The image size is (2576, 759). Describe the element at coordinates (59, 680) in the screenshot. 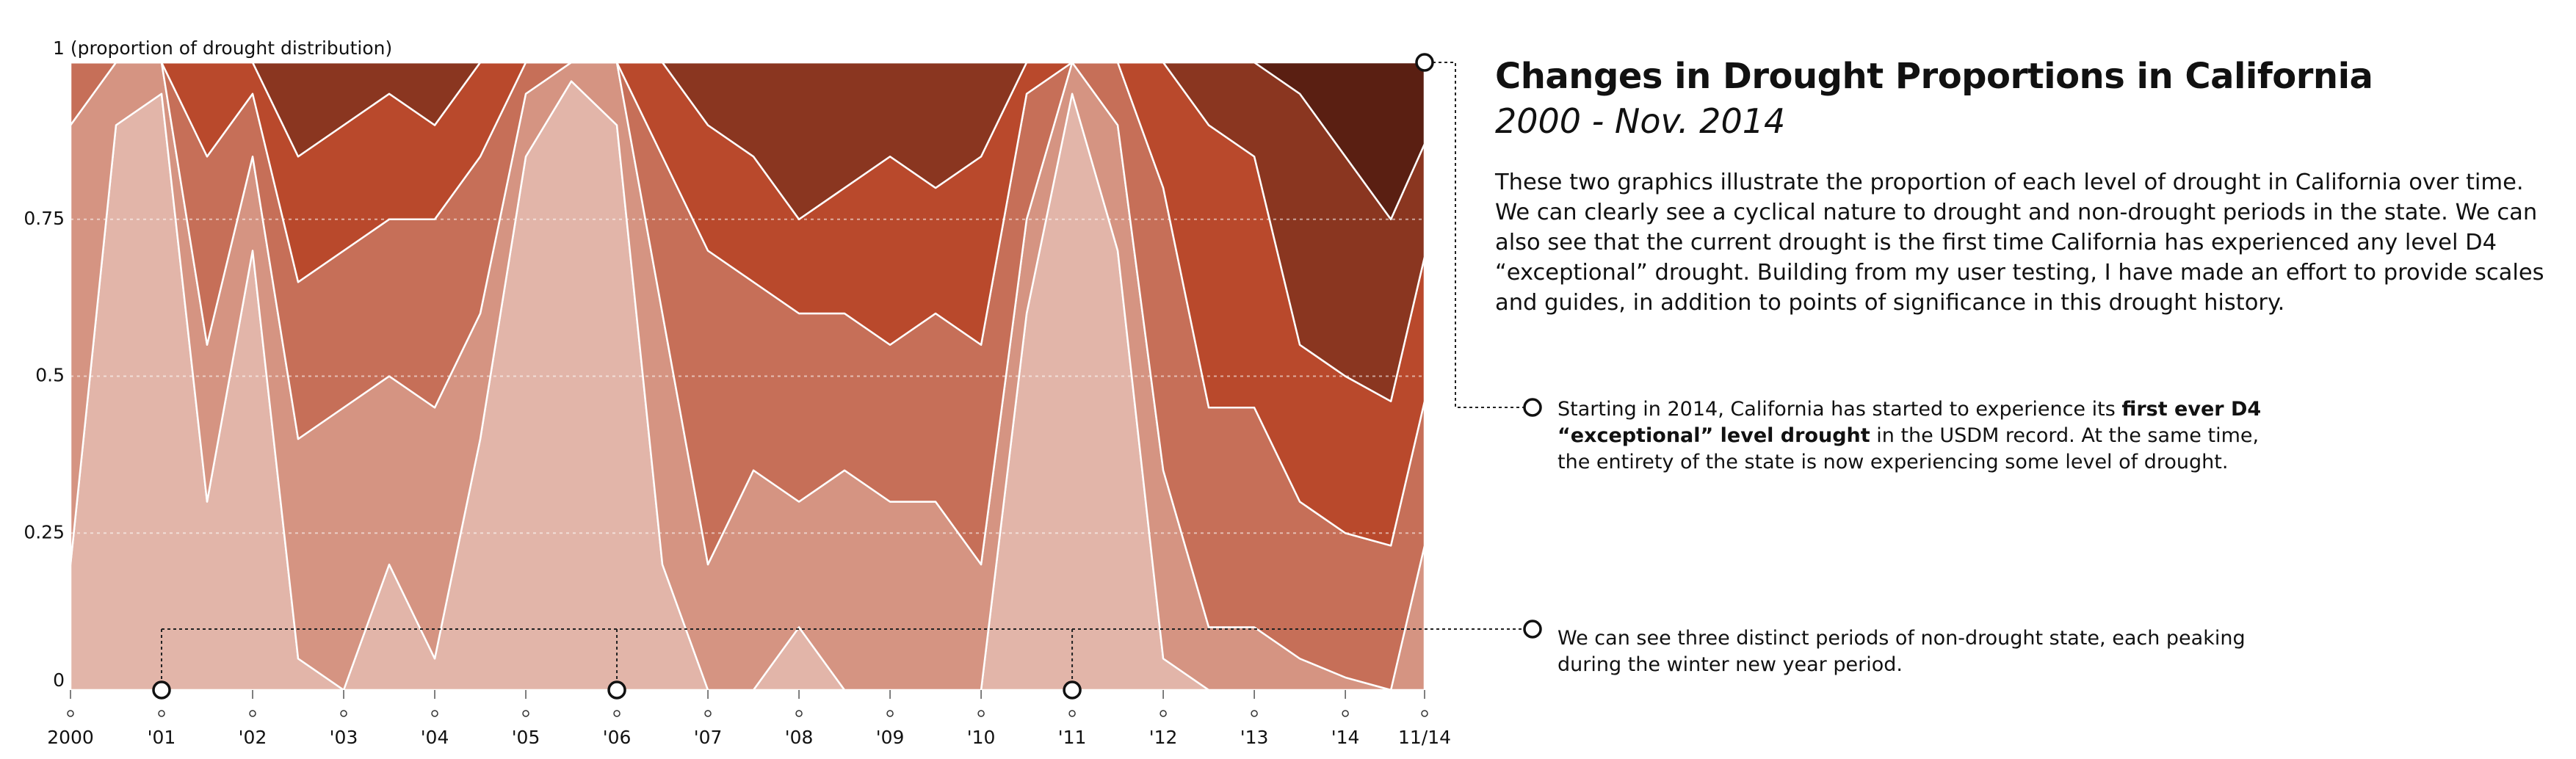

I see `y-tick-label: 0` at that location.